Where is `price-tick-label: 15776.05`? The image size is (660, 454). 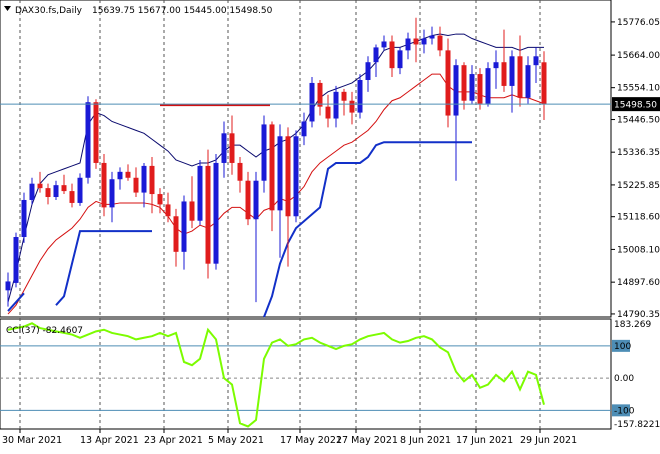 price-tick-label: 15776.05 is located at coordinates (638, 23).